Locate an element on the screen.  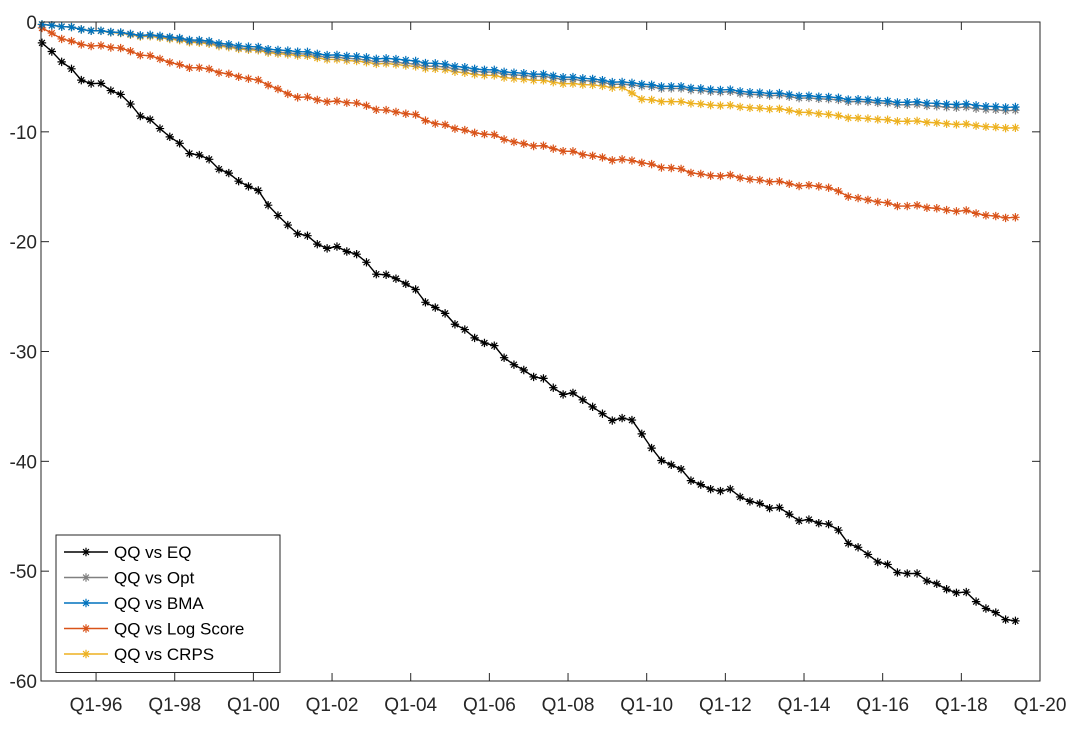
legend-marker is located at coordinates (86, 628).